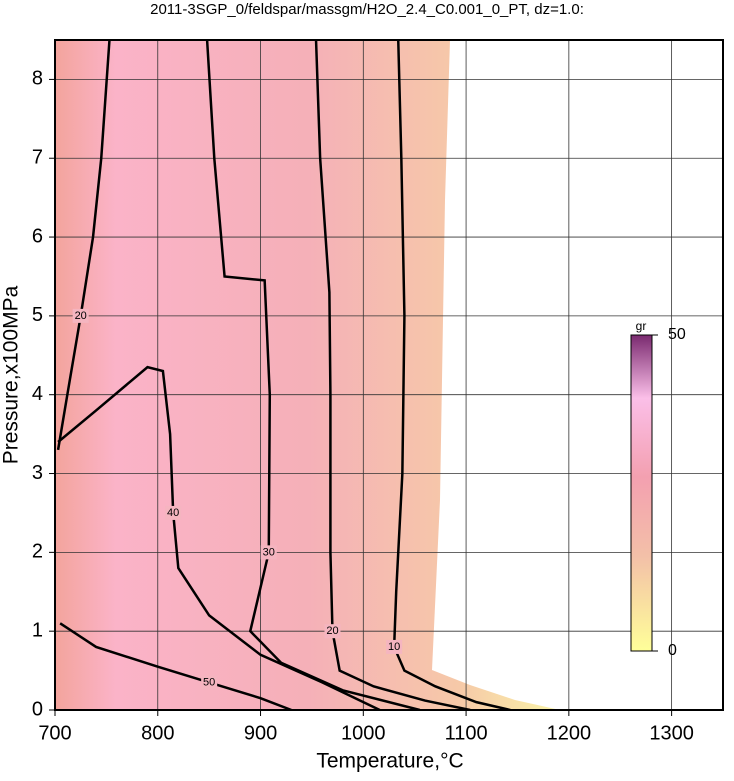 The width and height of the screenshot is (734, 781). Describe the element at coordinates (157, 733) in the screenshot. I see `x-tick-label: 800` at that location.